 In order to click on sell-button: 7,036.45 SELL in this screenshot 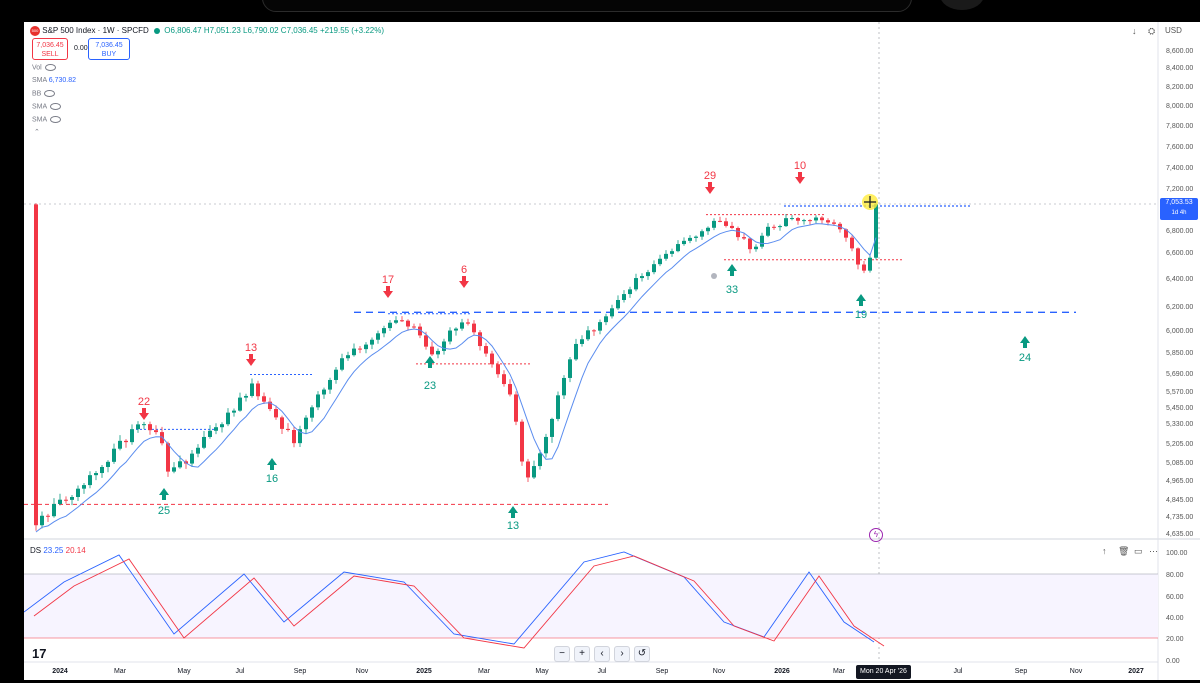, I will do `click(50, 49)`.